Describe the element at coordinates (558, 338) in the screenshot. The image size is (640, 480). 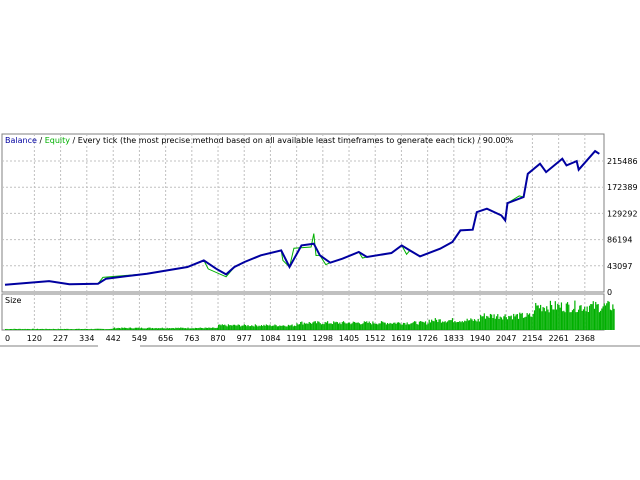
I see `x-tick-label: 2261` at that location.